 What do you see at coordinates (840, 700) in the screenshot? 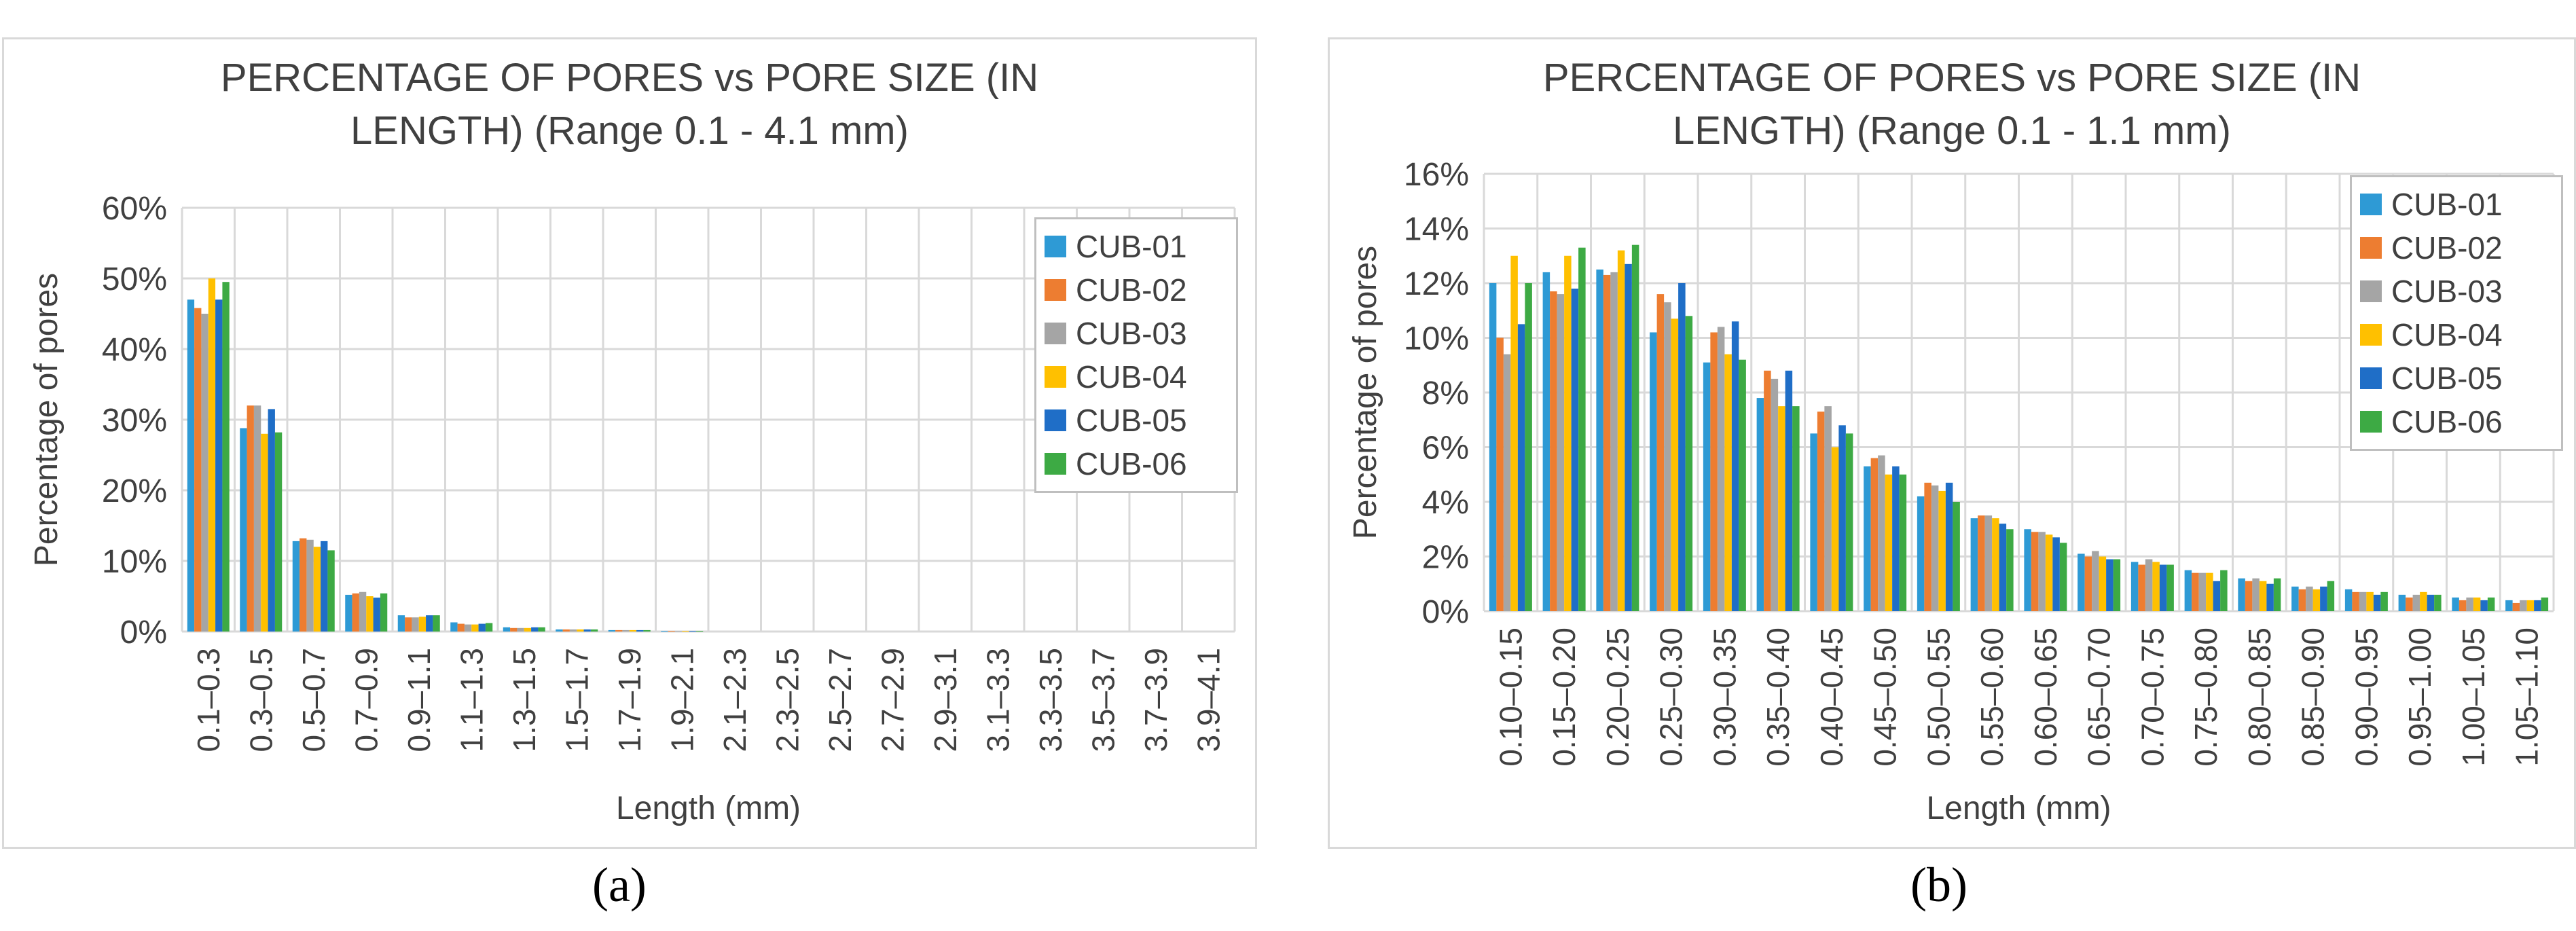
I see `x-tick-label: 2.5–2.7` at bounding box center [840, 700].